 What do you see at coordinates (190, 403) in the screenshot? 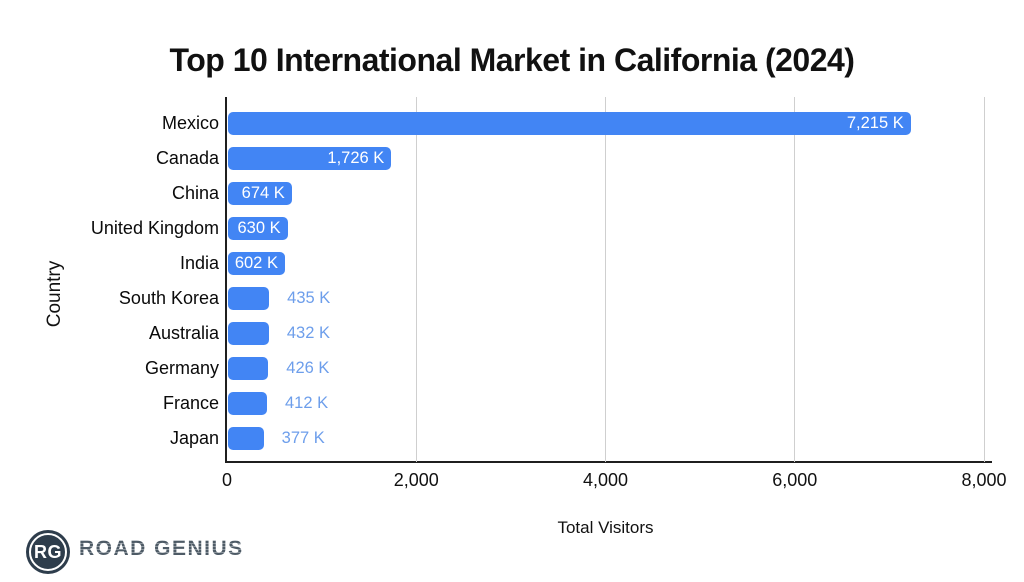
I see `category-label-france: France` at bounding box center [190, 403].